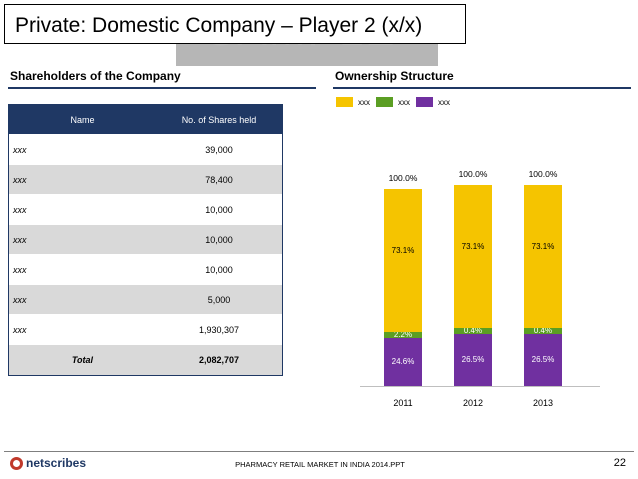 This screenshot has height=479, width=638. I want to click on table-row: xxx 5,000, so click(145, 299).